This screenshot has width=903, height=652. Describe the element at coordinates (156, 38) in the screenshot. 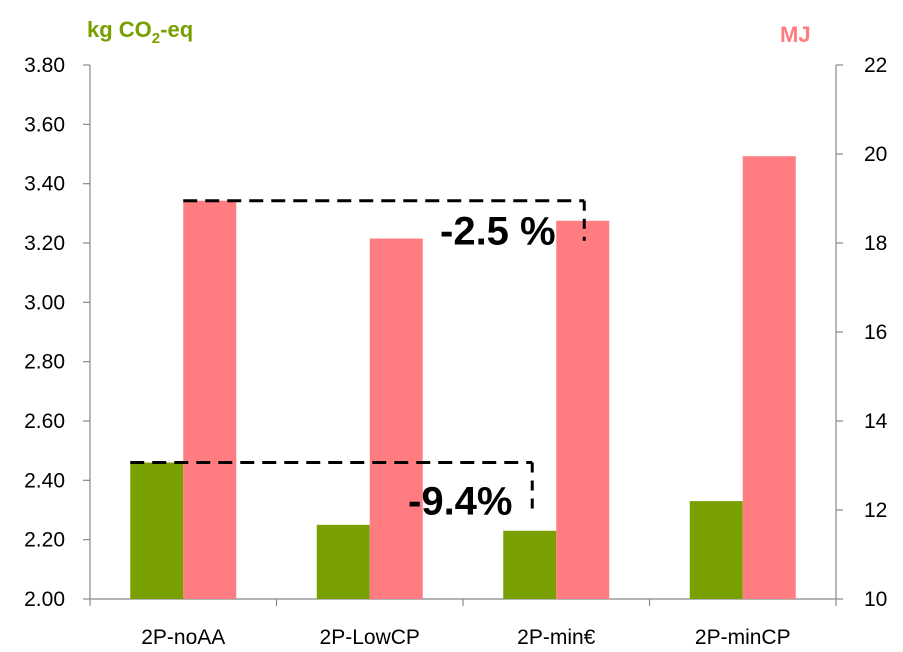

I see `left-axis-label-subscript: 2` at that location.